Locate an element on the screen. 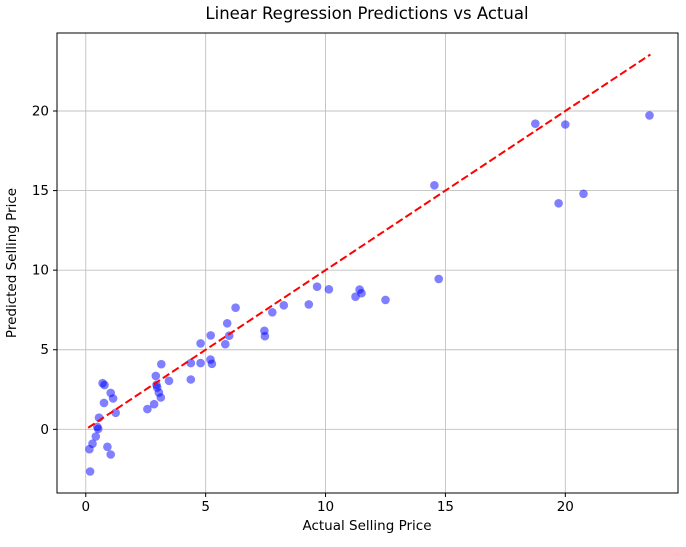 The height and width of the screenshot is (547, 686). x-tick-label: 15 is located at coordinates (445, 507).